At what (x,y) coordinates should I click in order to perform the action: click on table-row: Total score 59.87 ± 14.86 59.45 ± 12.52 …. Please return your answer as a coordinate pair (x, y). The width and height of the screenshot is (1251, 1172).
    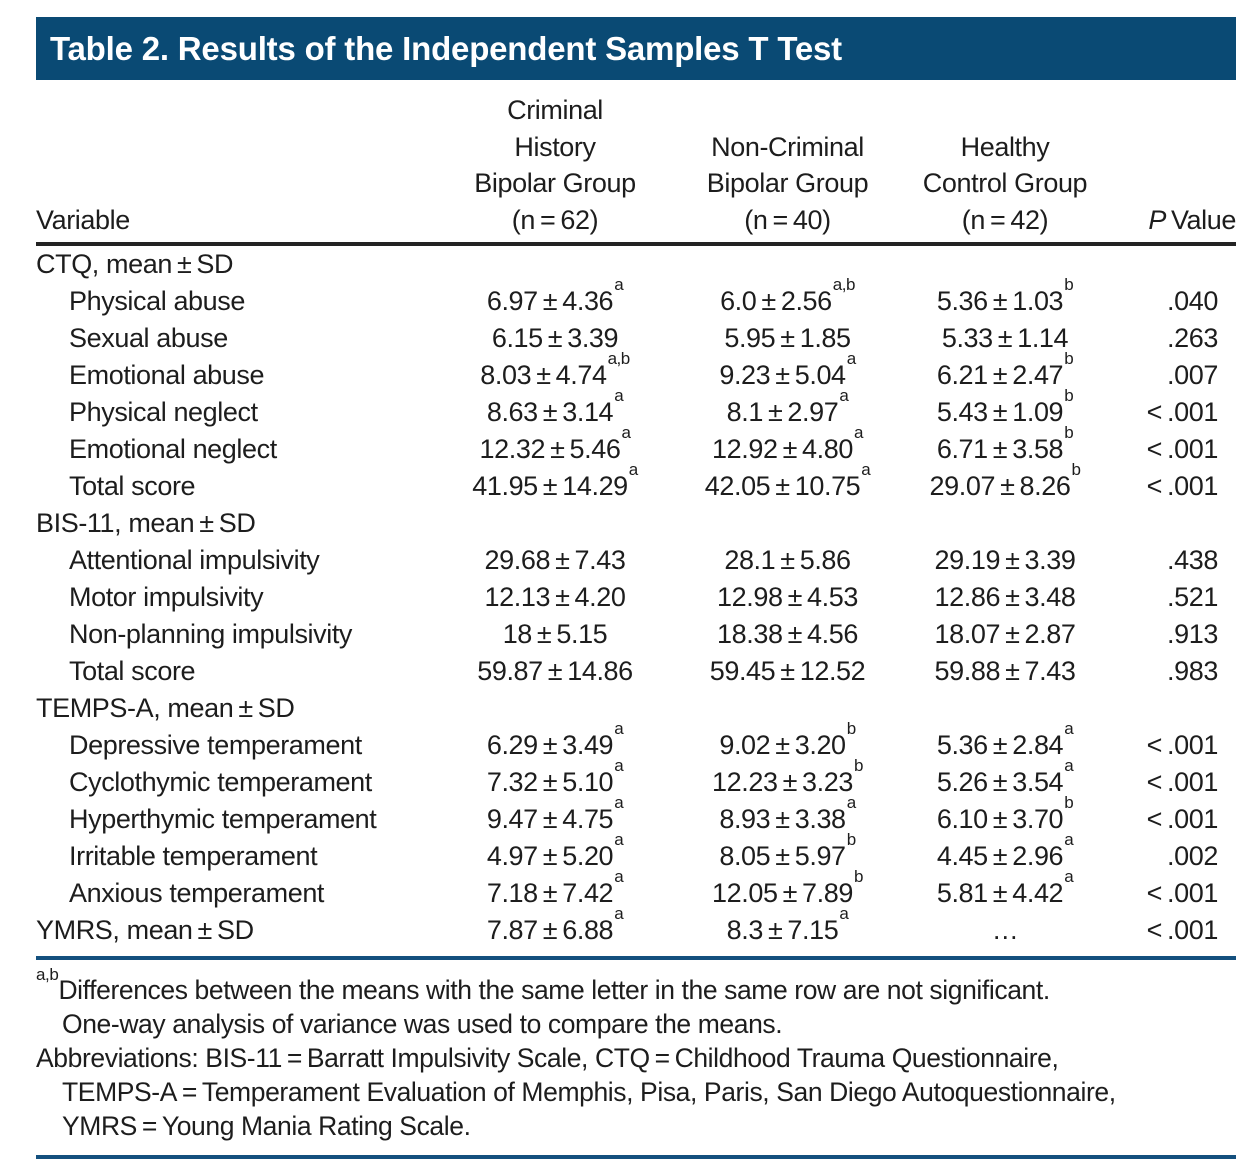
    Looking at the image, I should click on (636, 671).